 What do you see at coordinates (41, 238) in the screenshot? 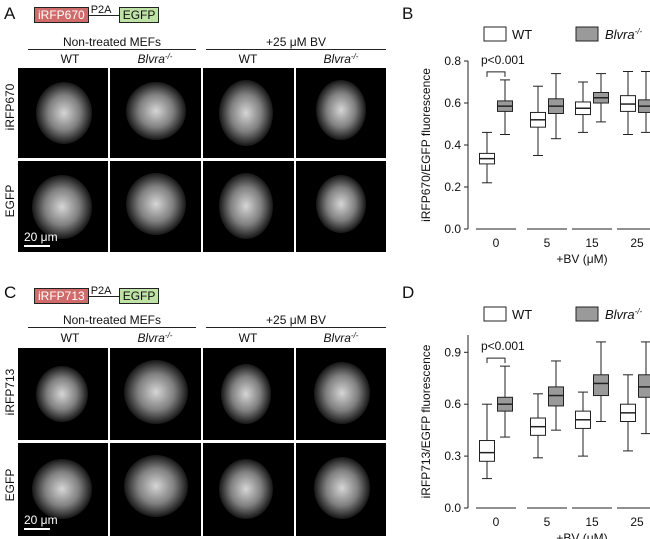
I see `scale-bar-a: 20 μm` at bounding box center [41, 238].